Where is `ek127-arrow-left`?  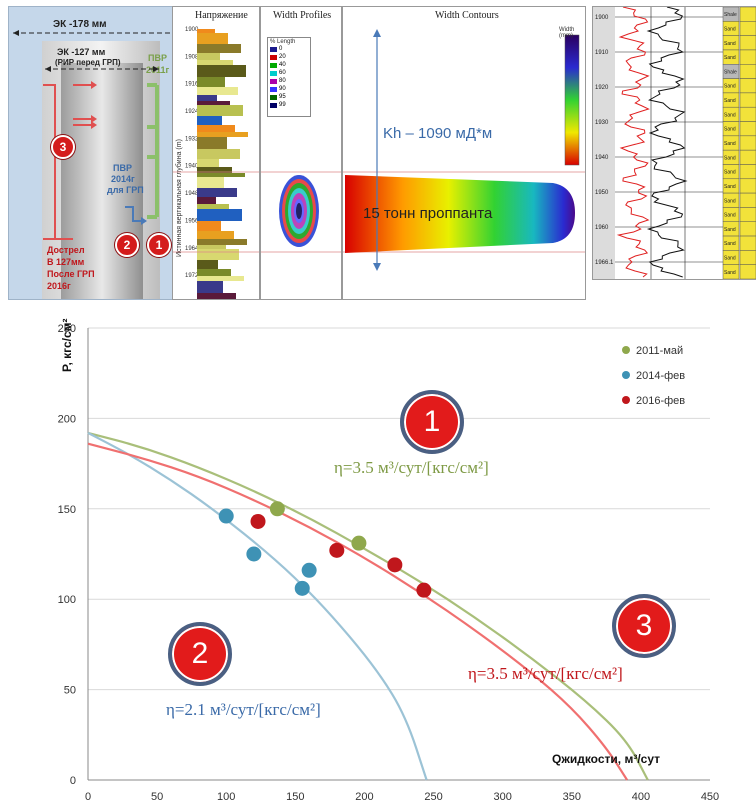
ek127-arrow-left is located at coordinates (48, 69).